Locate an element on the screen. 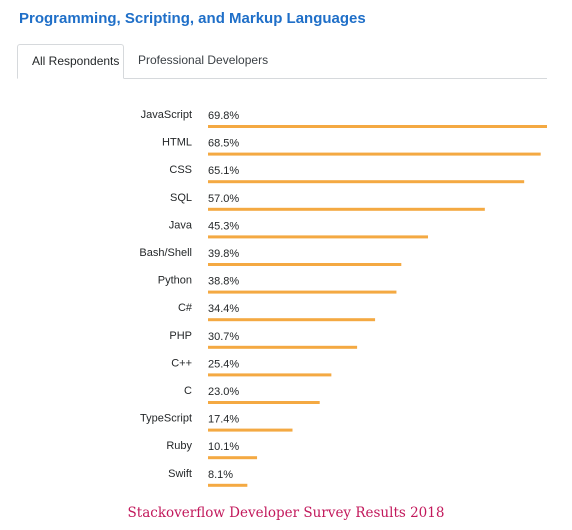 The height and width of the screenshot is (530, 572). category-label-ruby: Ruby is located at coordinates (179, 446).